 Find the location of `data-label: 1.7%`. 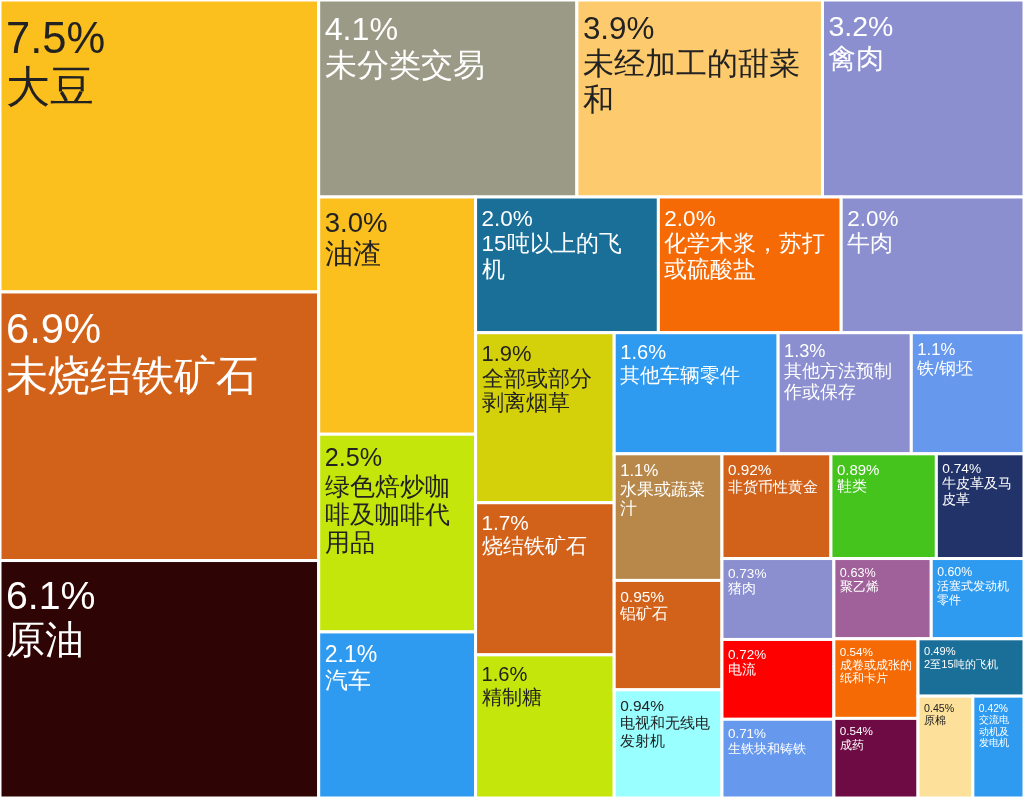

data-label: 1.7% is located at coordinates (505, 522).